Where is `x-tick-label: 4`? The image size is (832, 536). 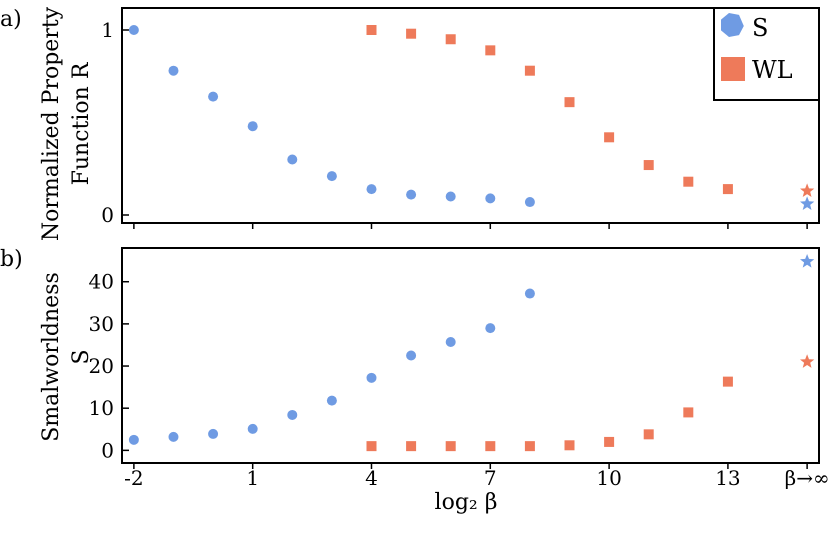 x-tick-label: 4 is located at coordinates (371, 478).